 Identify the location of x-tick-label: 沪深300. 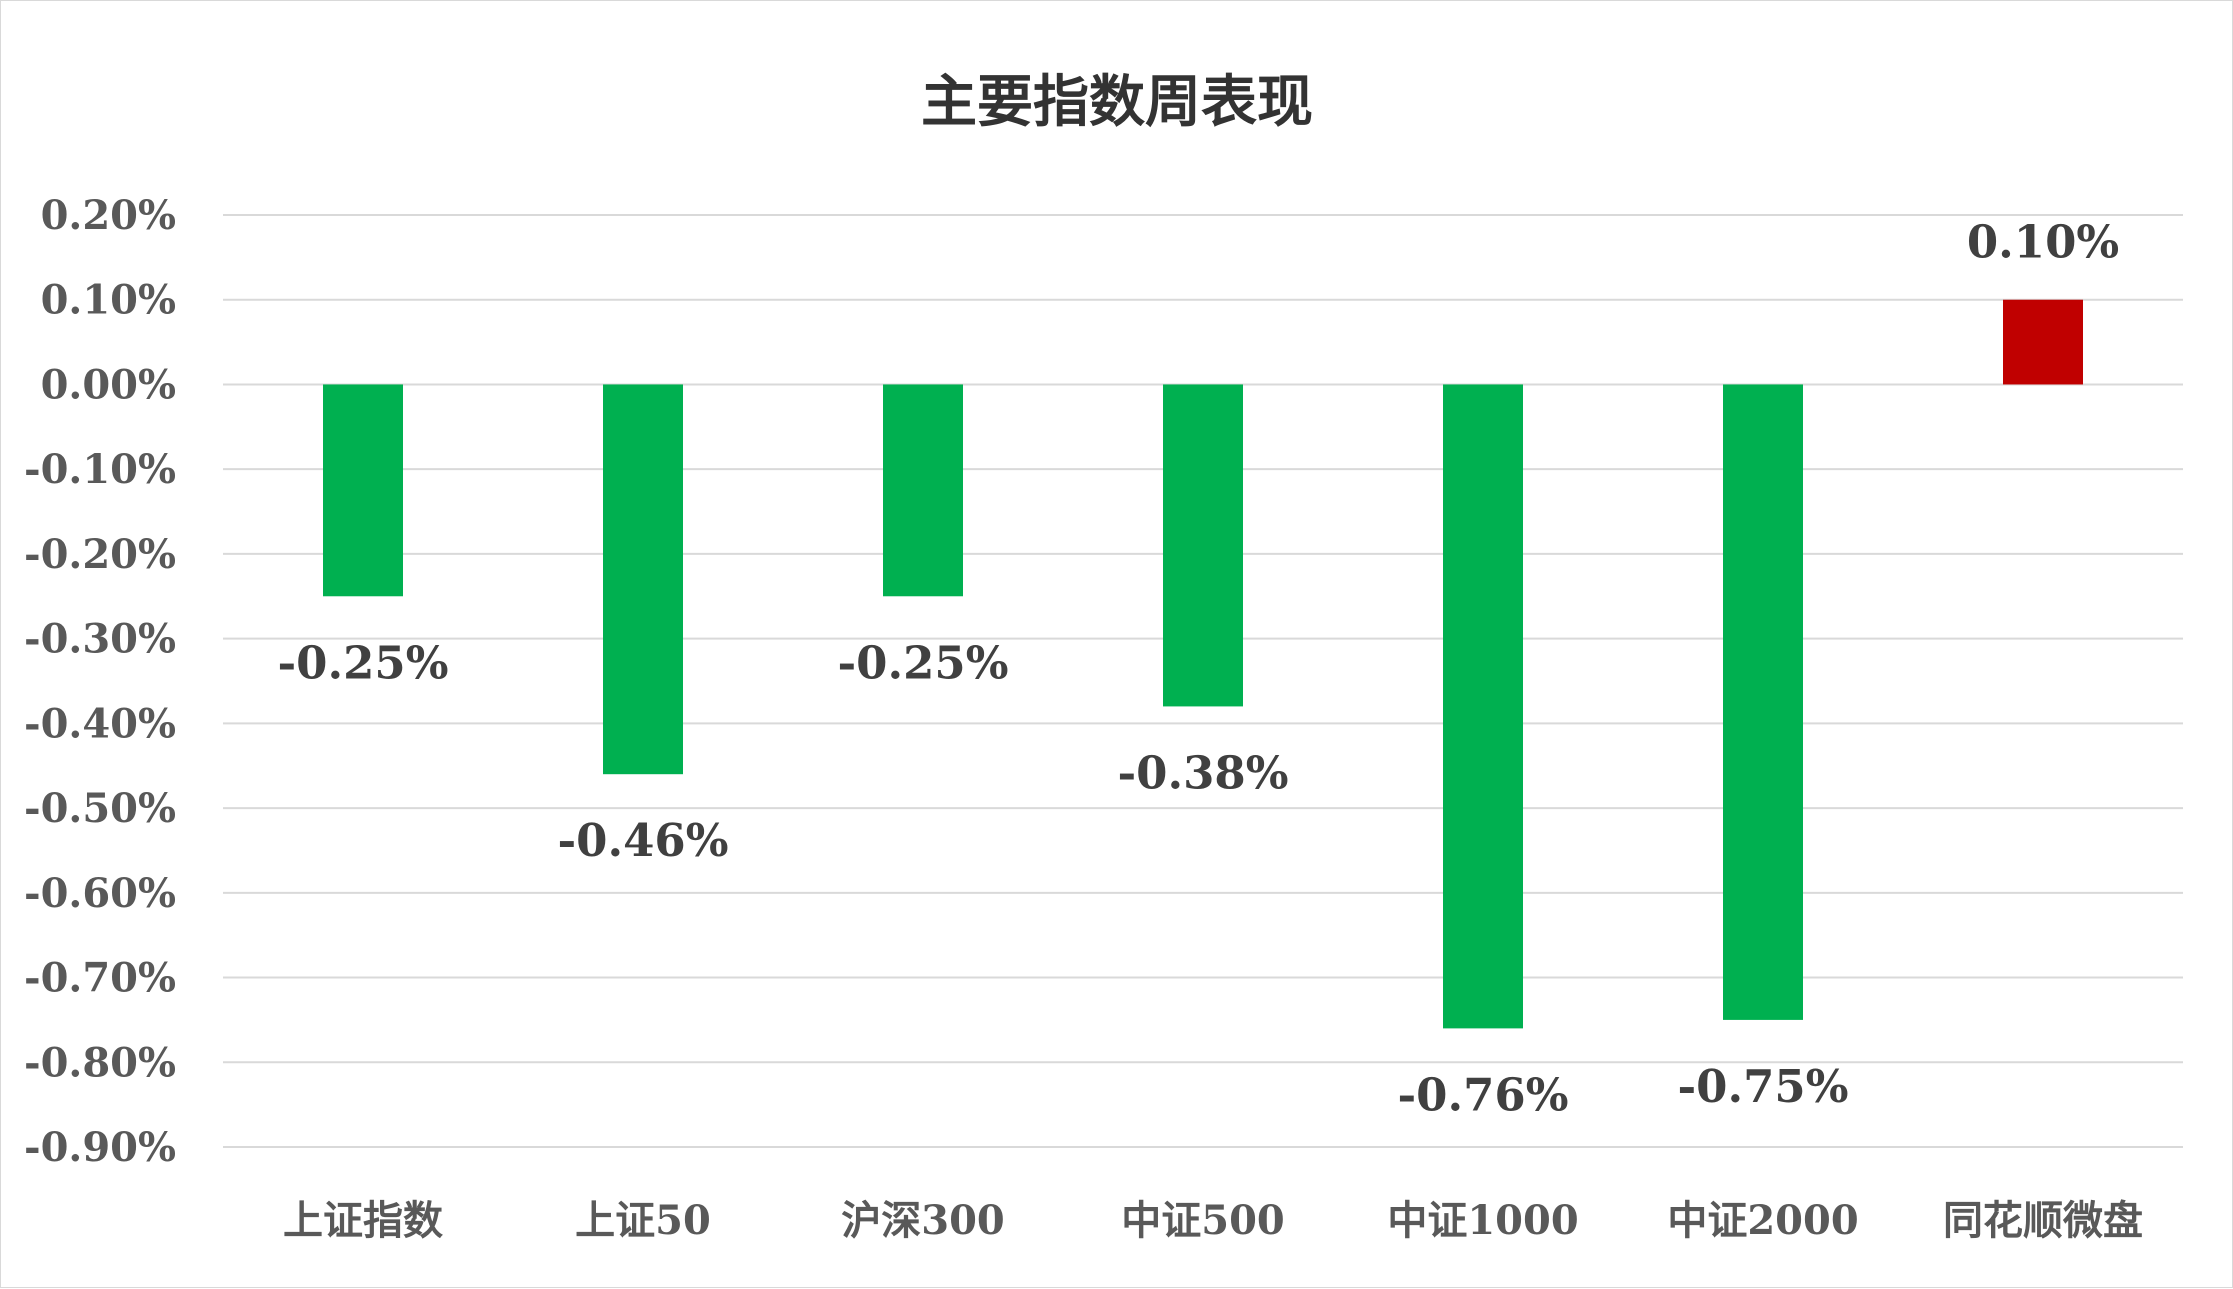
(923, 1220).